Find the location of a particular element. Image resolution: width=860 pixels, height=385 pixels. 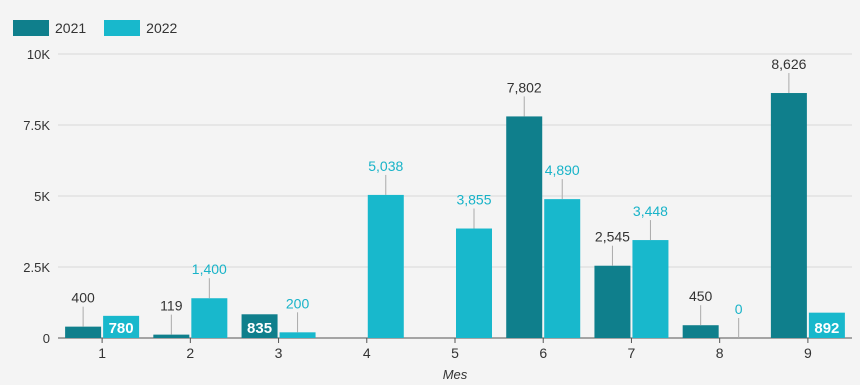

x-tick-label: 9 is located at coordinates (808, 353).